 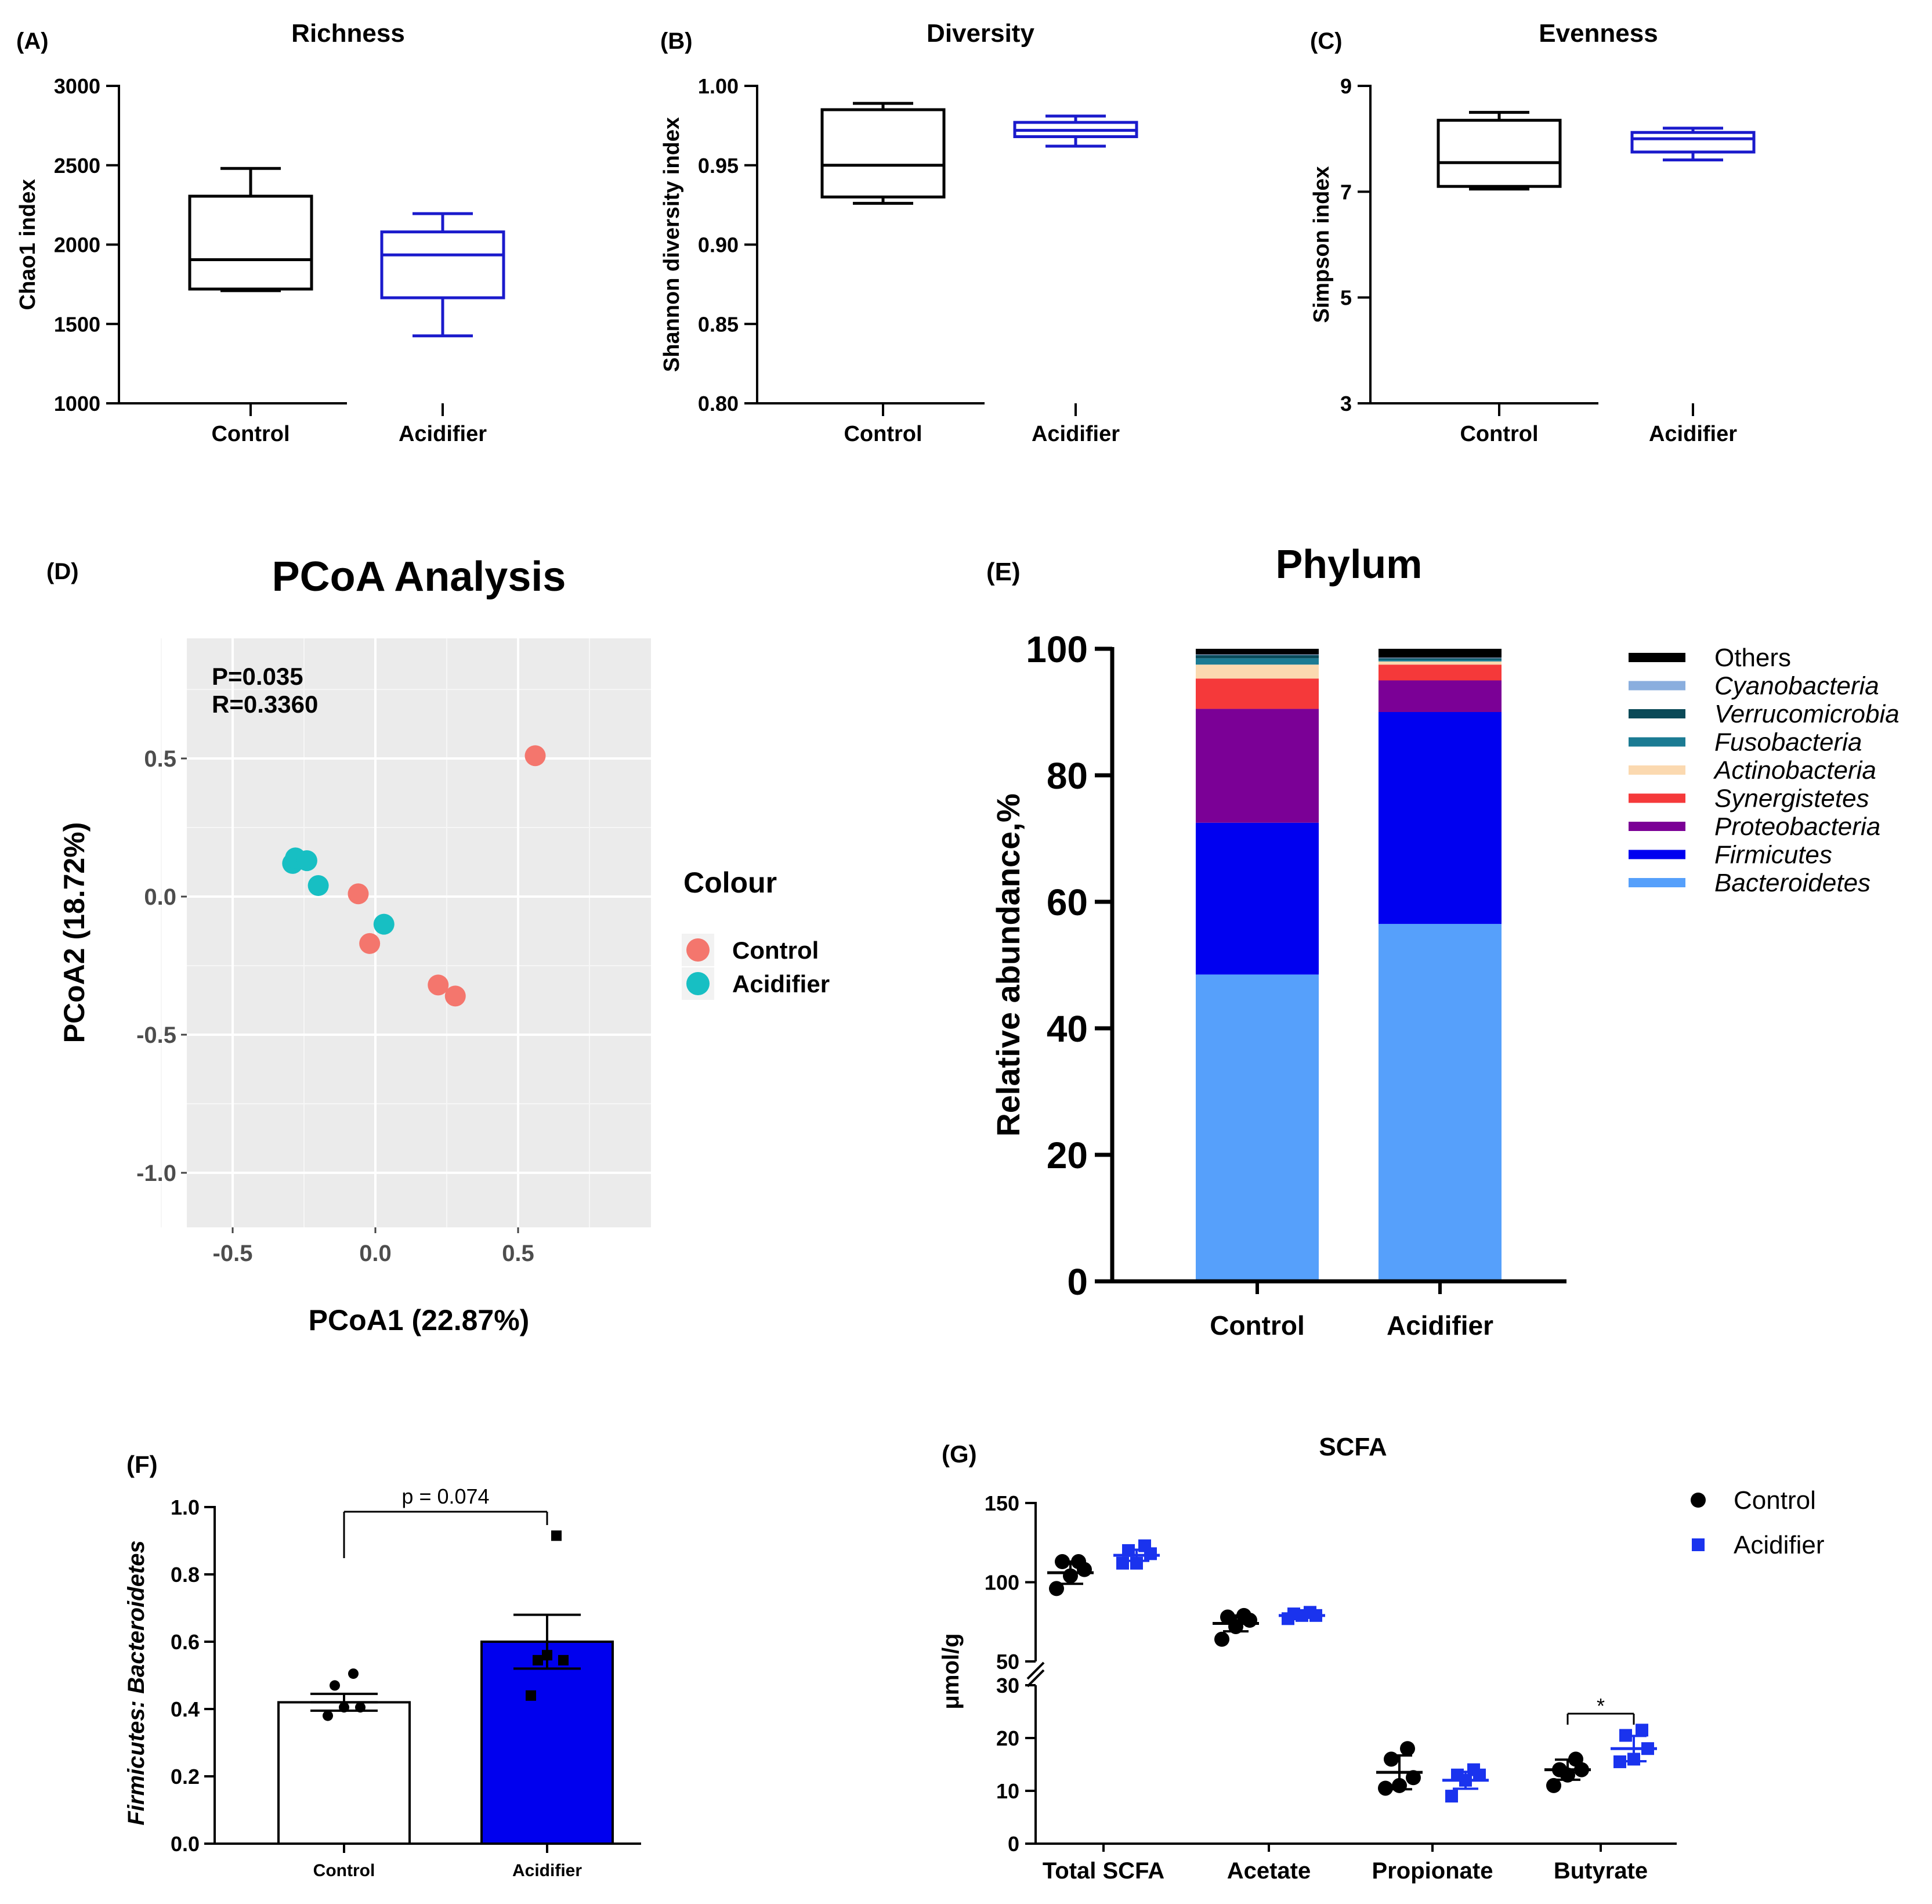 I want to click on axis-break-mark, so click(x=1035, y=1678).